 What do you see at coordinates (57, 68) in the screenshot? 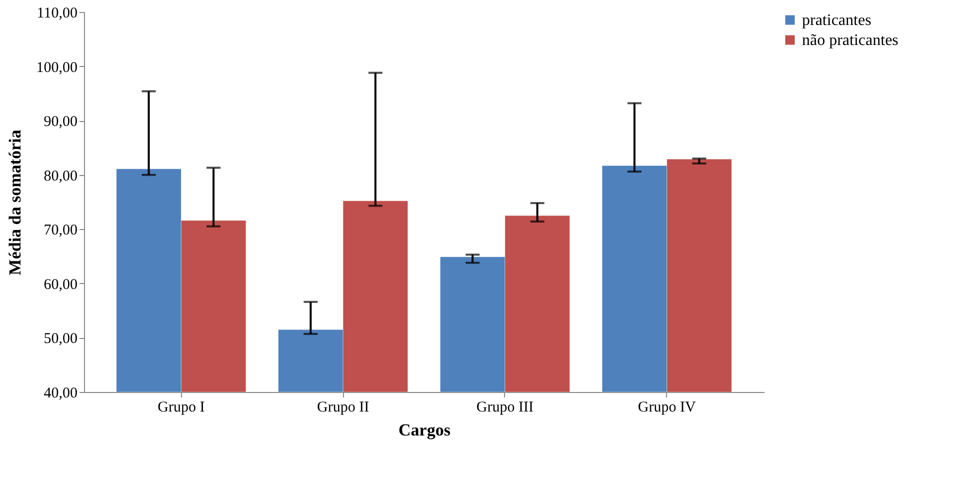
I see `y-tick-label: 100,00` at bounding box center [57, 68].